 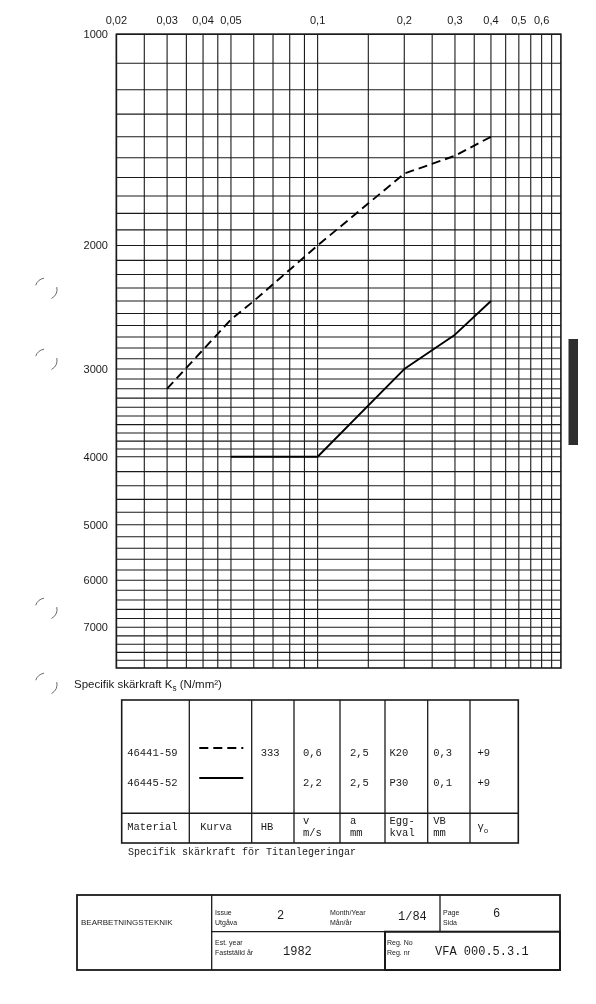 What do you see at coordinates (152, 753) in the screenshot?
I see `legend-label: 46441-59` at bounding box center [152, 753].